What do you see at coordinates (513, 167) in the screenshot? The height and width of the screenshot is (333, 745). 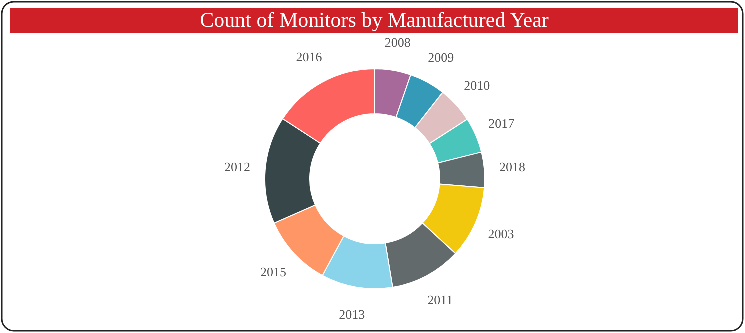 I see `slice-label: 2018` at bounding box center [513, 167].